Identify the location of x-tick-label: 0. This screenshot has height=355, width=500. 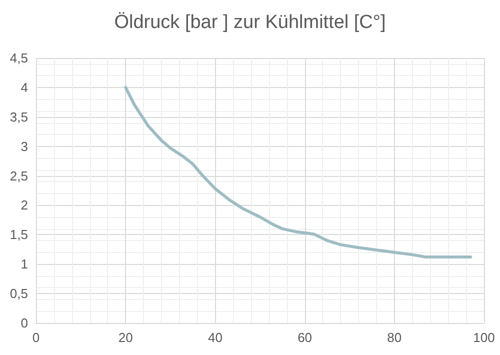
(36, 337).